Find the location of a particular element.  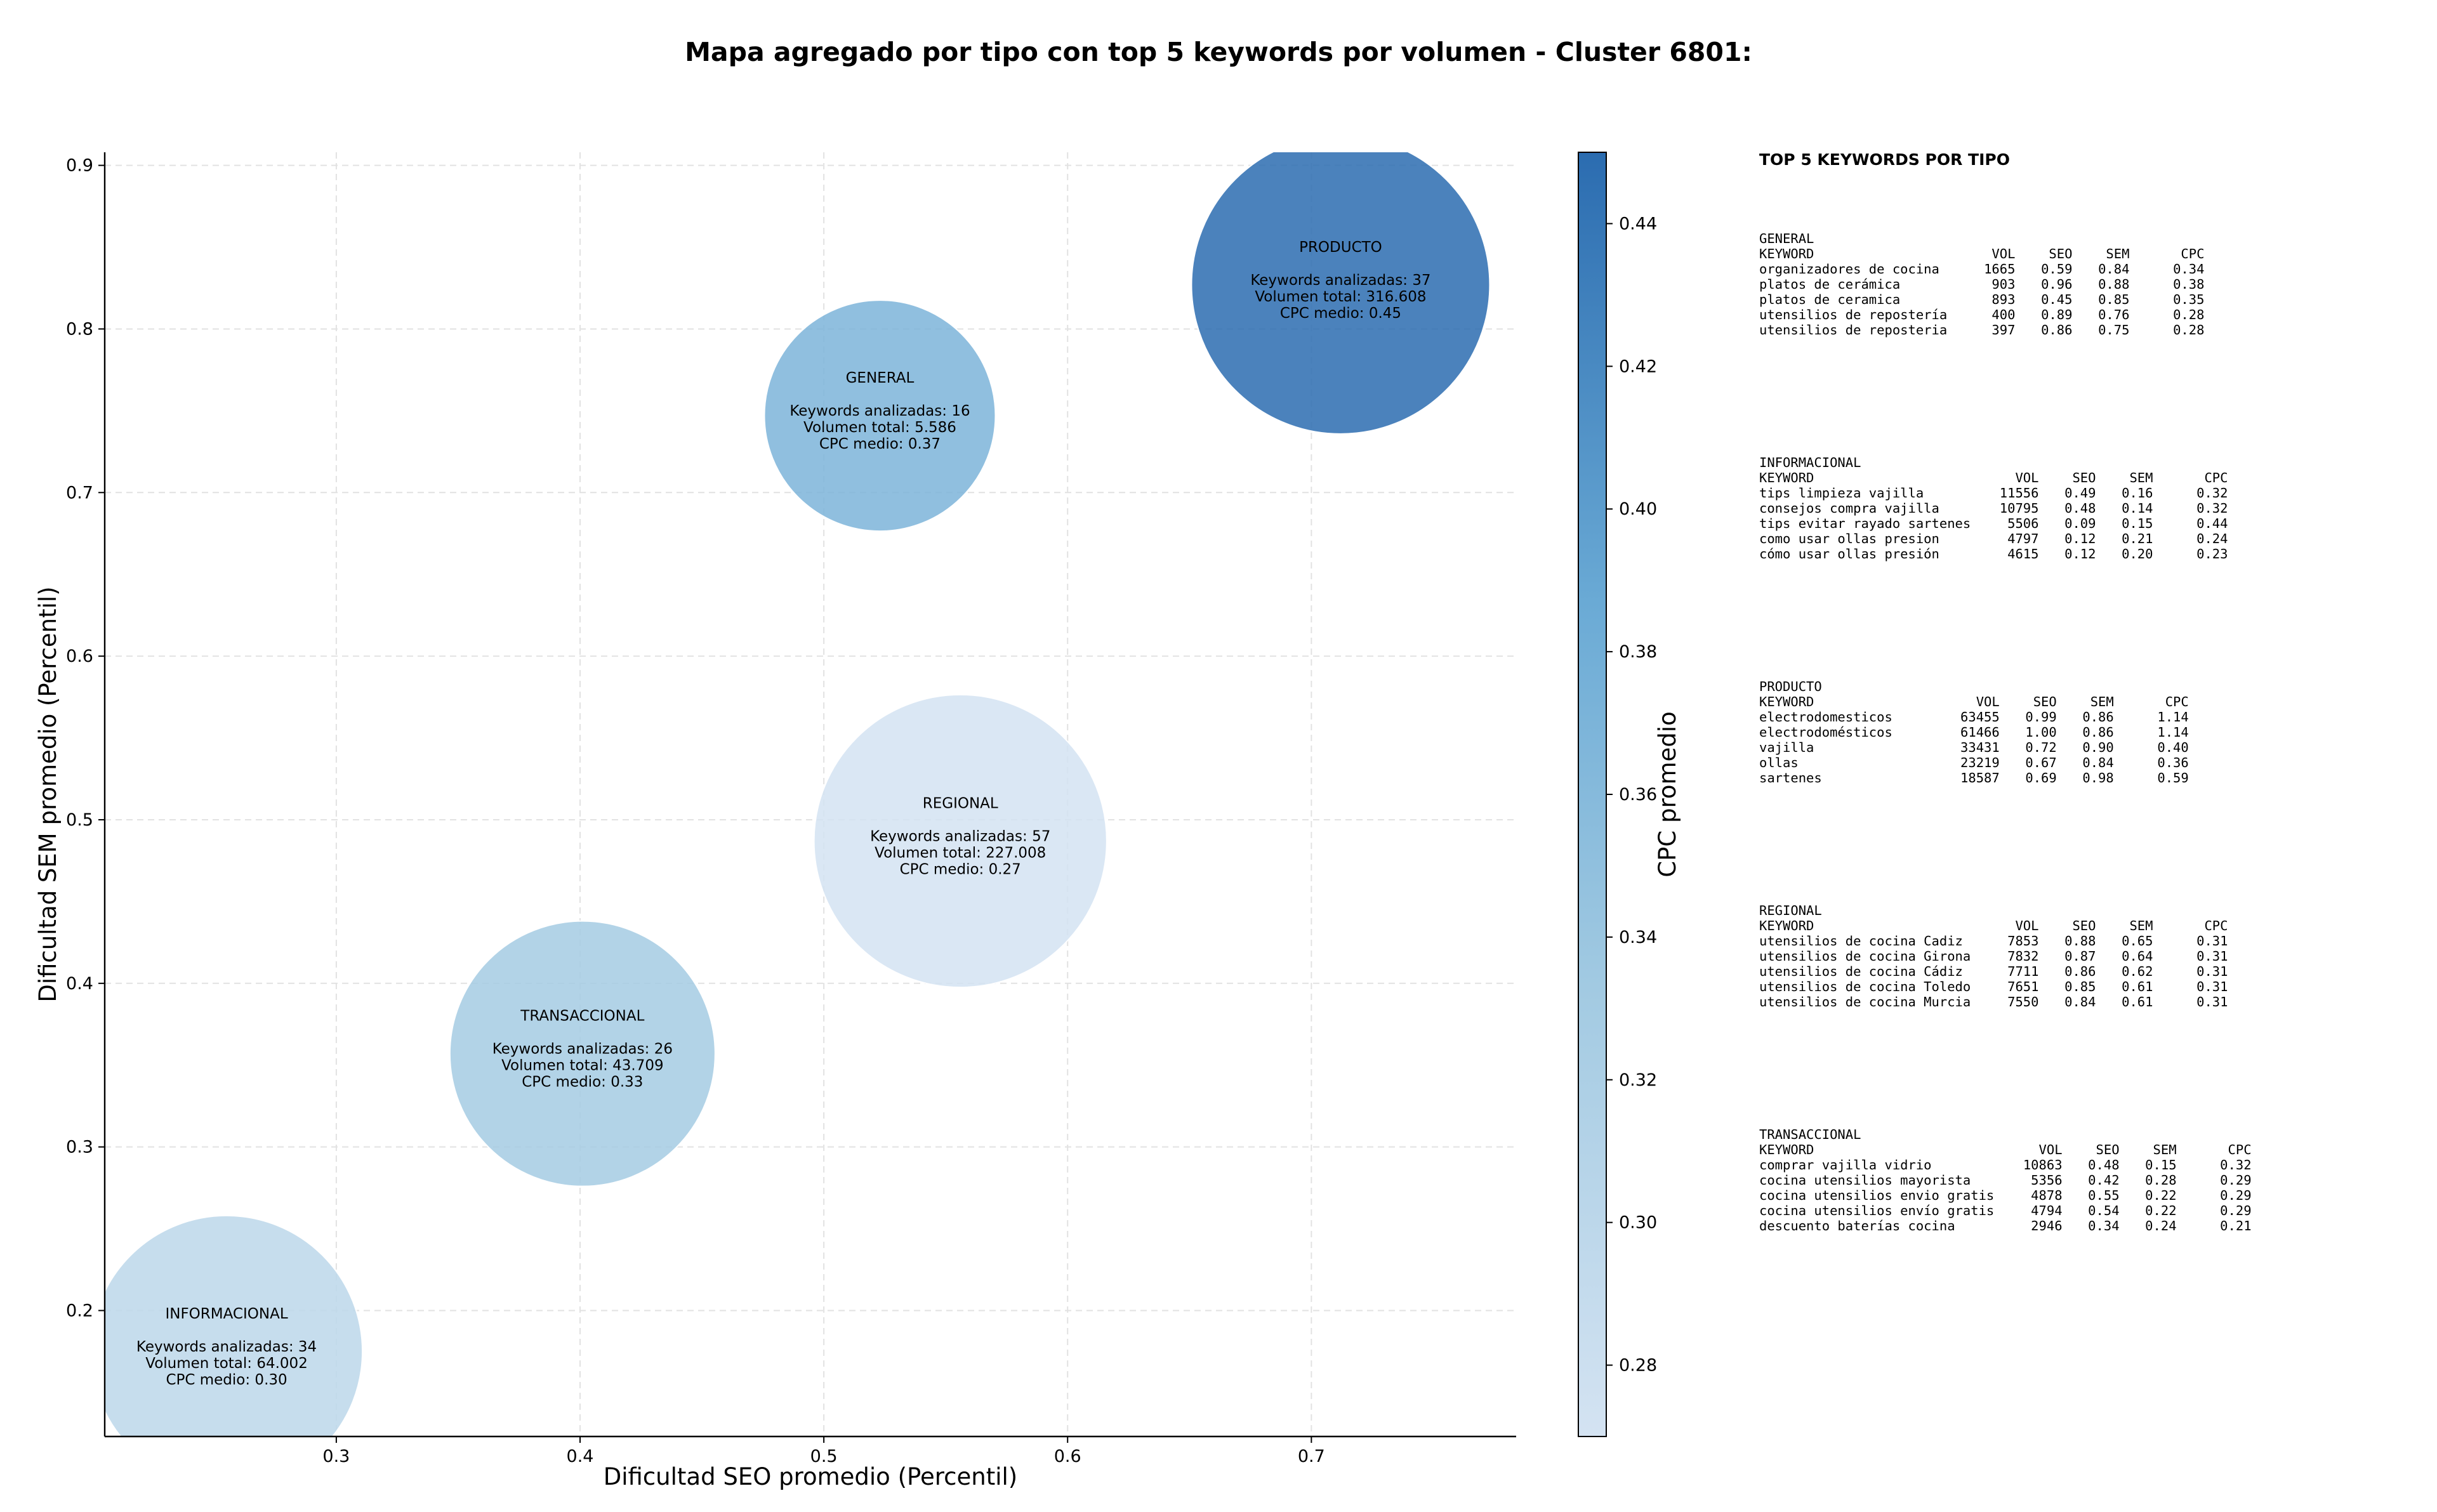

cpc-cell: 0.35 is located at coordinates (2189, 300).